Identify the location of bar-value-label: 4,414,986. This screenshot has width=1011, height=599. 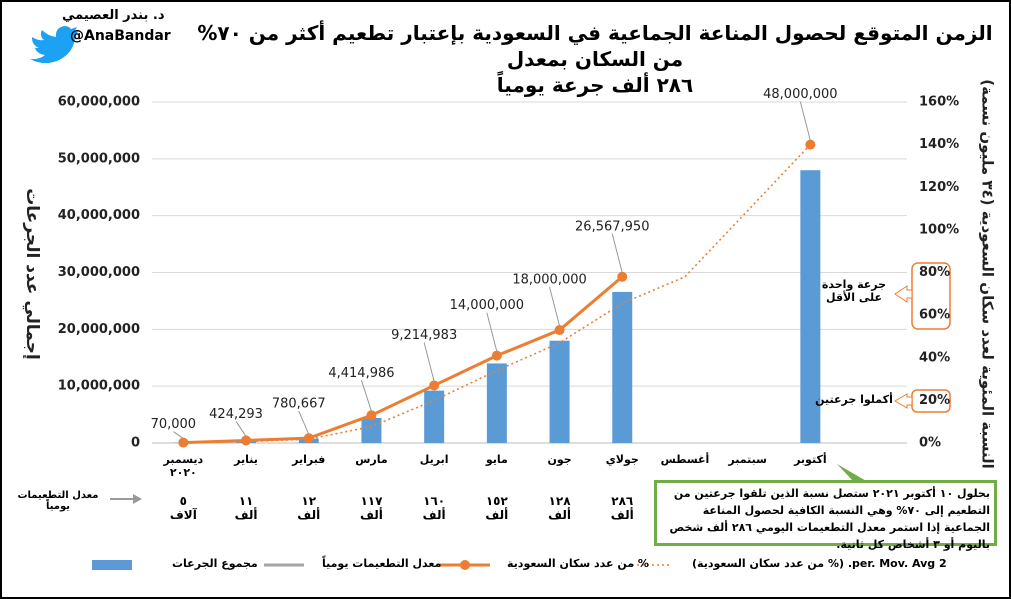
(361, 373).